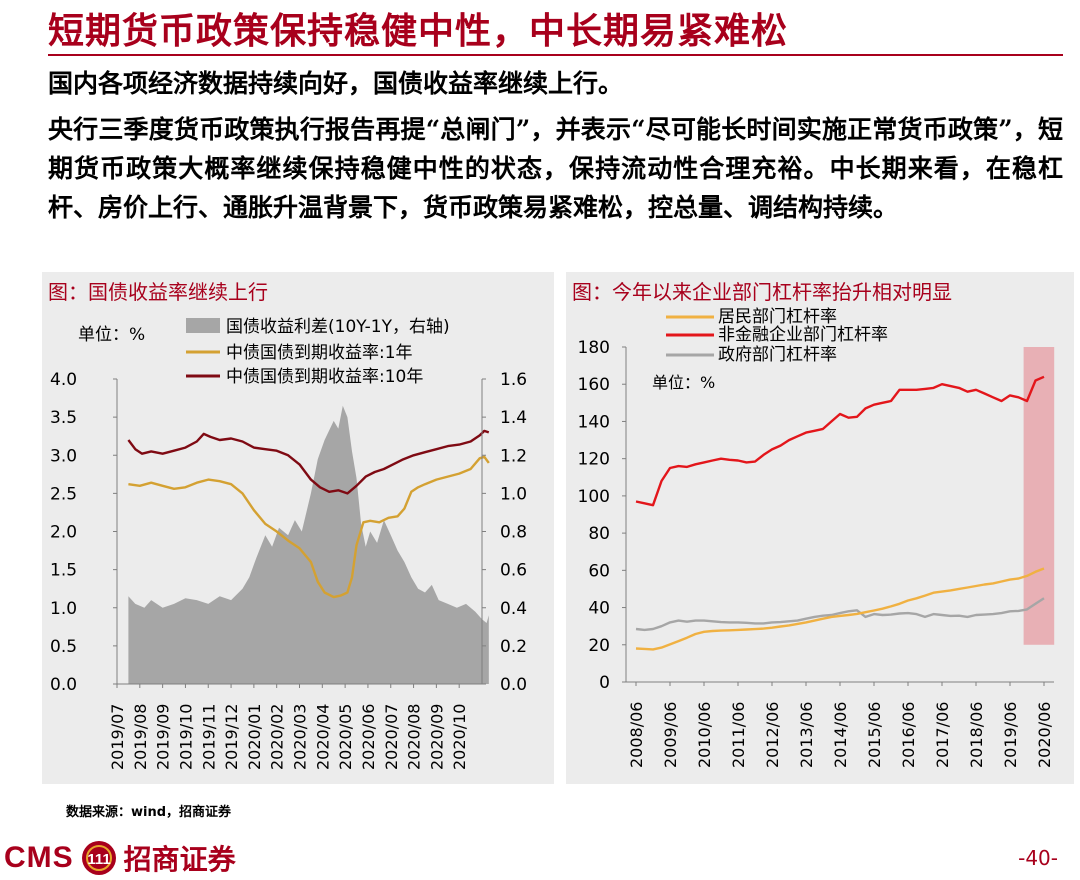  I want to click on title-rule, so click(555, 55).